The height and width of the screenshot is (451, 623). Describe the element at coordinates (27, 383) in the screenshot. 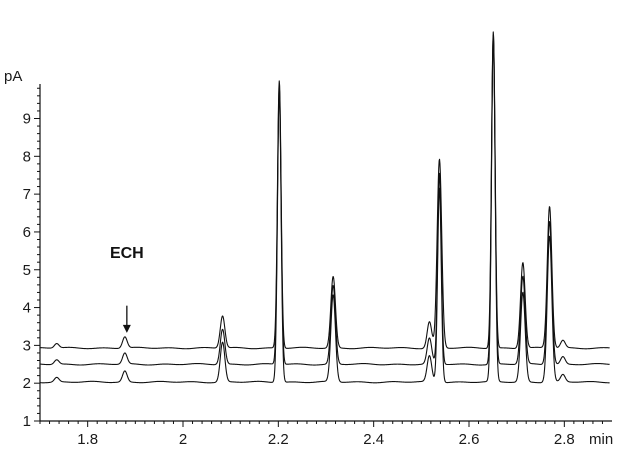

I see `y-tick-label: 2` at that location.